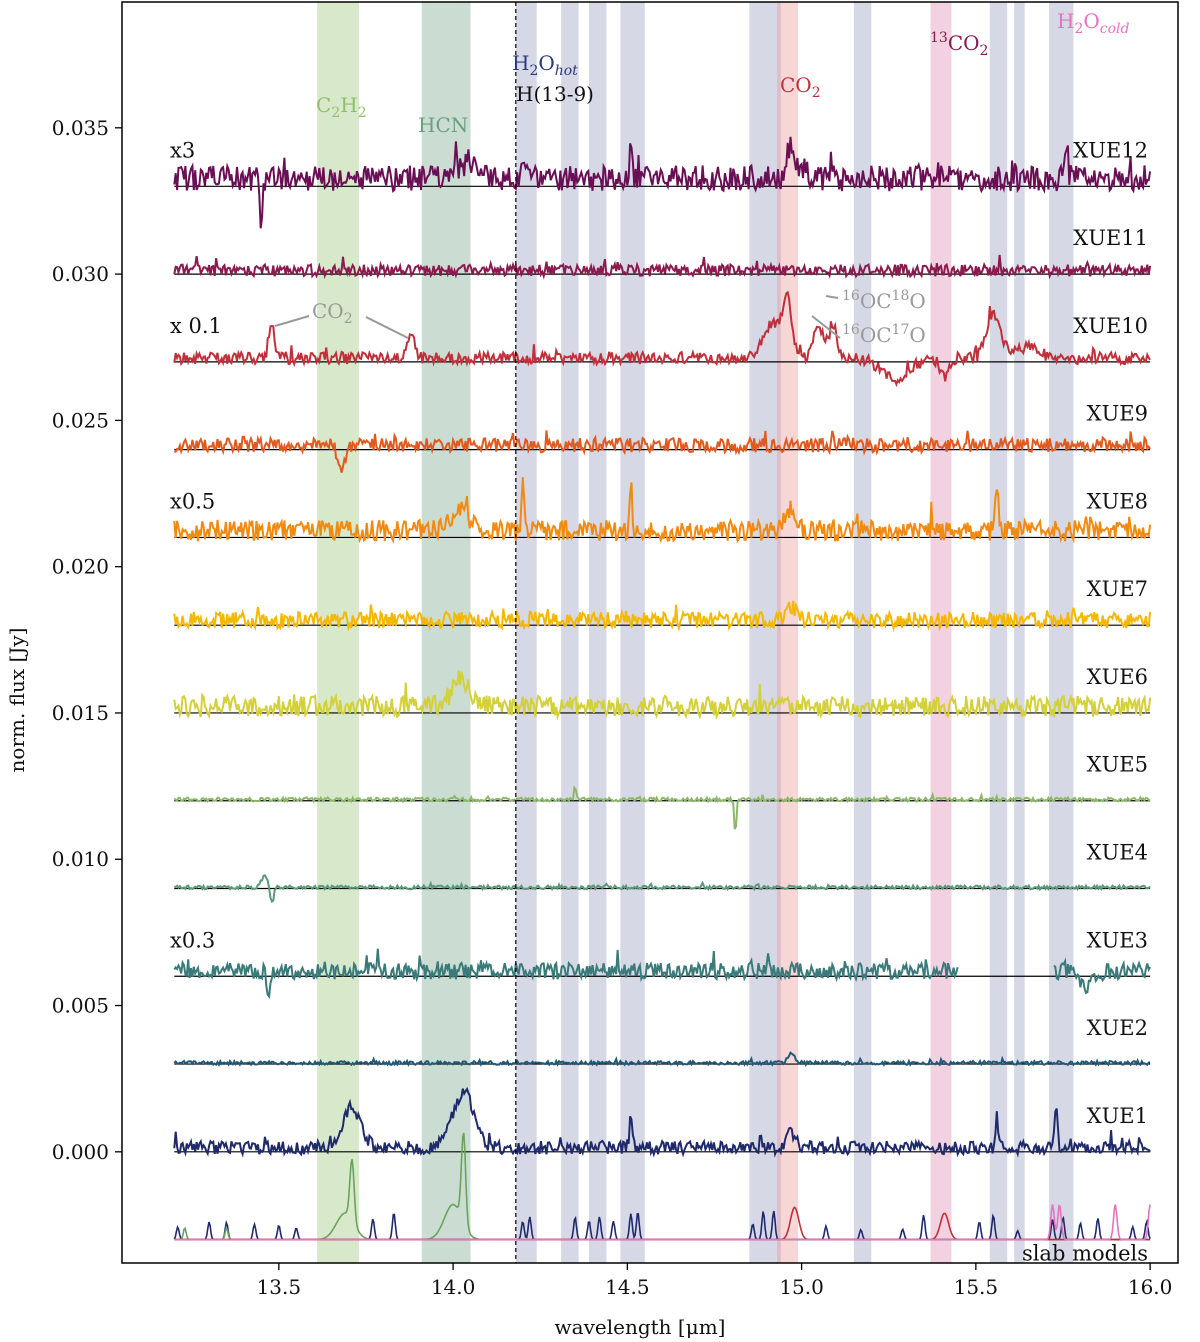 The width and height of the screenshot is (1200, 1342). I want to click on series-label-xue1: XUE1, so click(1117, 1116).